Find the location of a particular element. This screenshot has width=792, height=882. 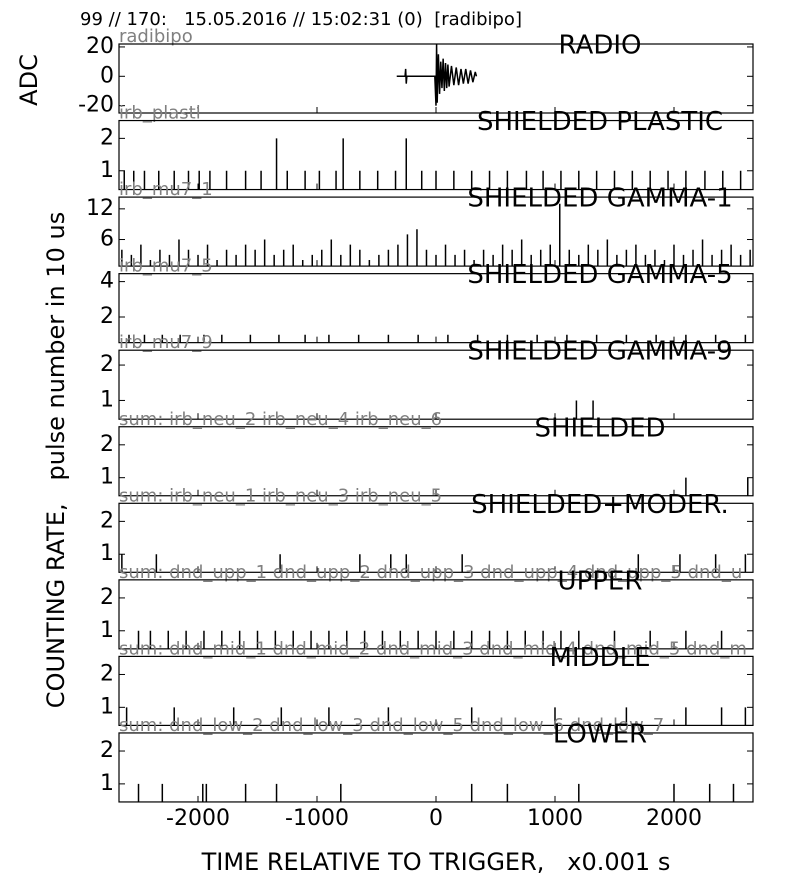

channel-label: irb_mu7_1 is located at coordinates (166, 189).